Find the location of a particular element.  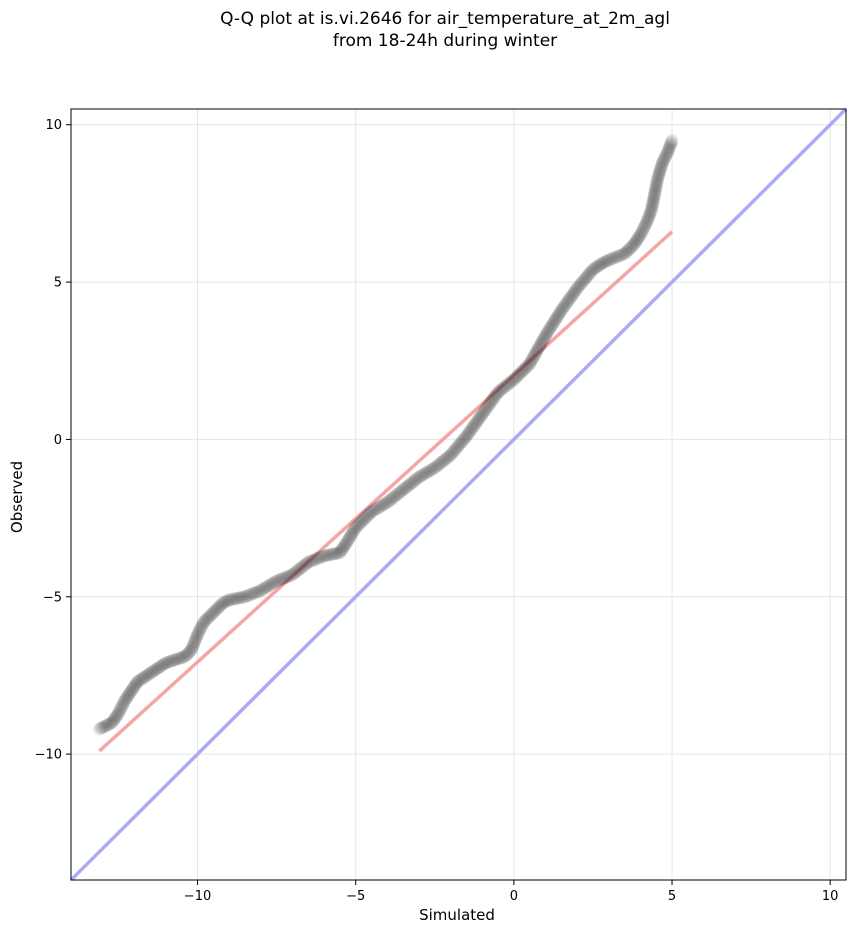

x-axis-label: Simulated is located at coordinates (457, 915).